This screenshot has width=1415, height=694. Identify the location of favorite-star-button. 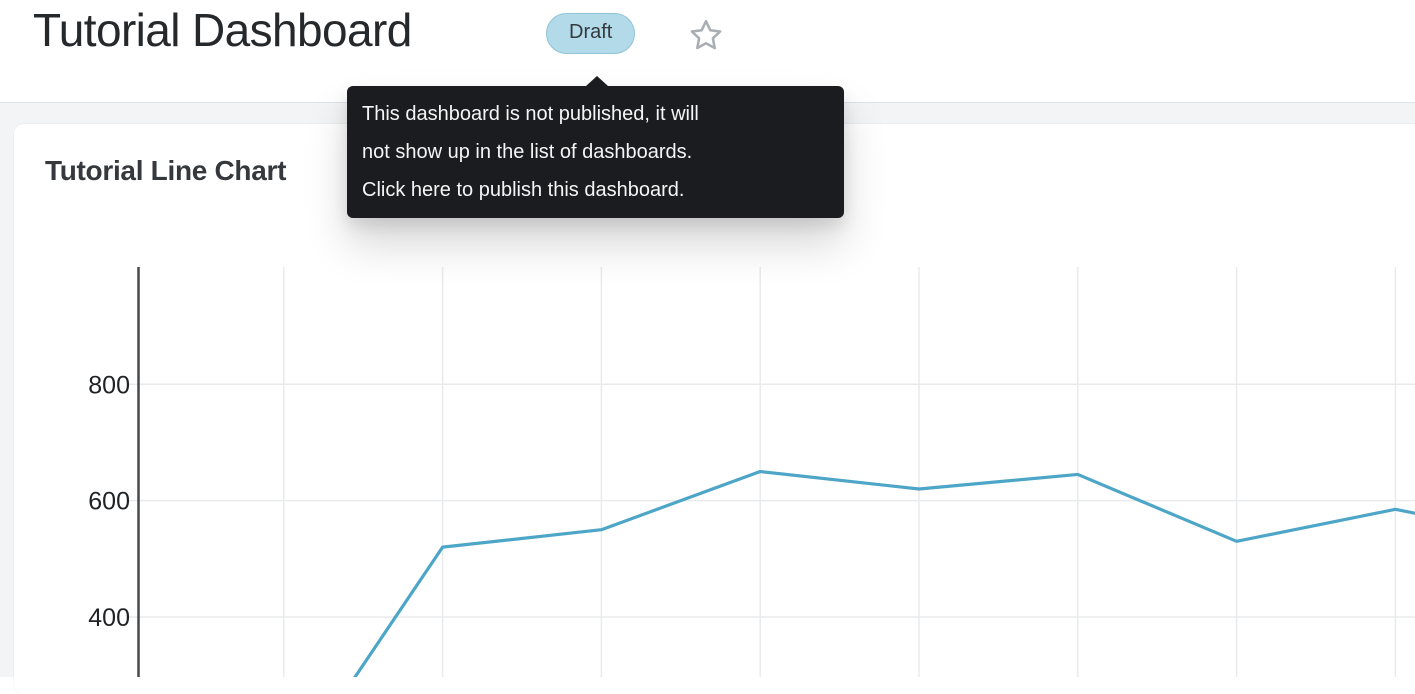
(706, 36).